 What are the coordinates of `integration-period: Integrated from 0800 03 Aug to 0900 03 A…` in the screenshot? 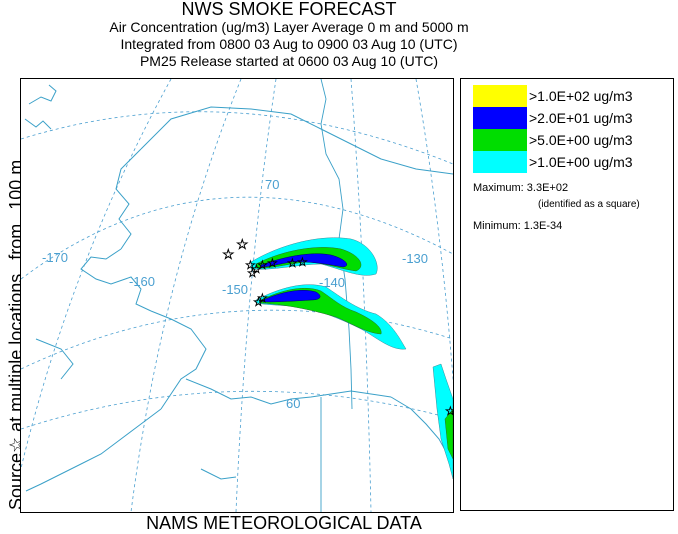 It's located at (289, 44).